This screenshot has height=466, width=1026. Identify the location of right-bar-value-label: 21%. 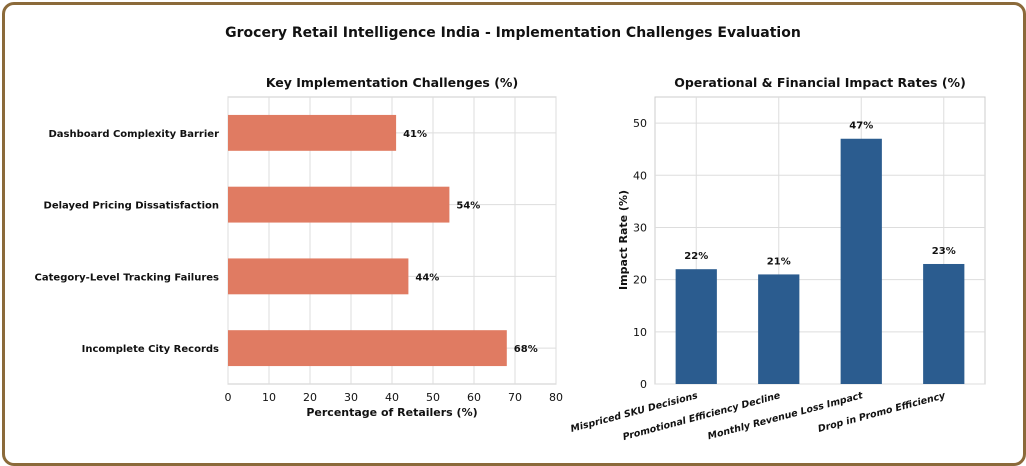
(779, 261).